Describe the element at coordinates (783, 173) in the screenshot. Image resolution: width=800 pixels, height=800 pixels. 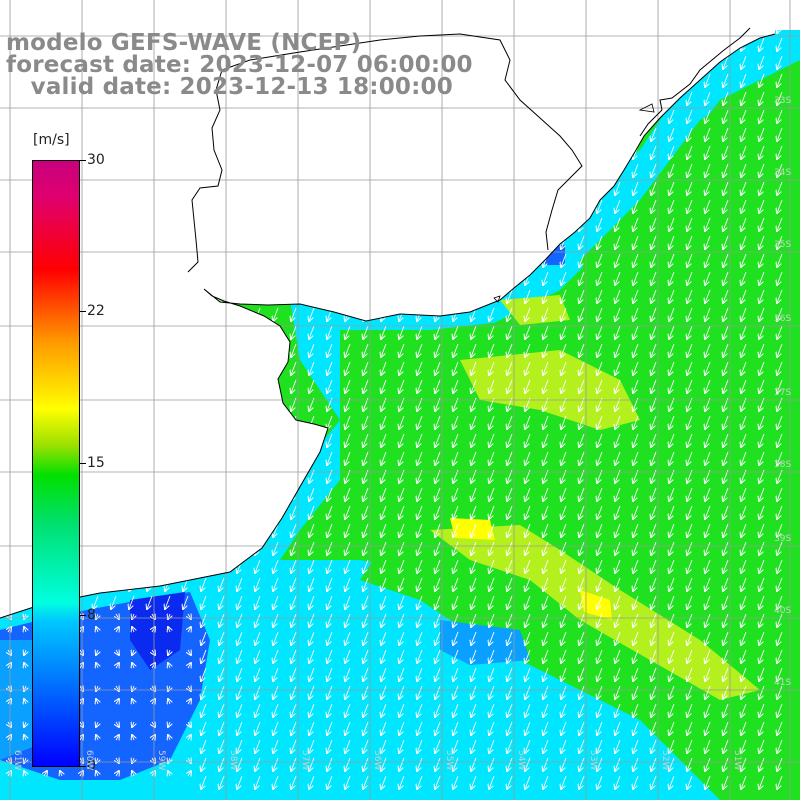
I see `lat-label: 34S` at that location.